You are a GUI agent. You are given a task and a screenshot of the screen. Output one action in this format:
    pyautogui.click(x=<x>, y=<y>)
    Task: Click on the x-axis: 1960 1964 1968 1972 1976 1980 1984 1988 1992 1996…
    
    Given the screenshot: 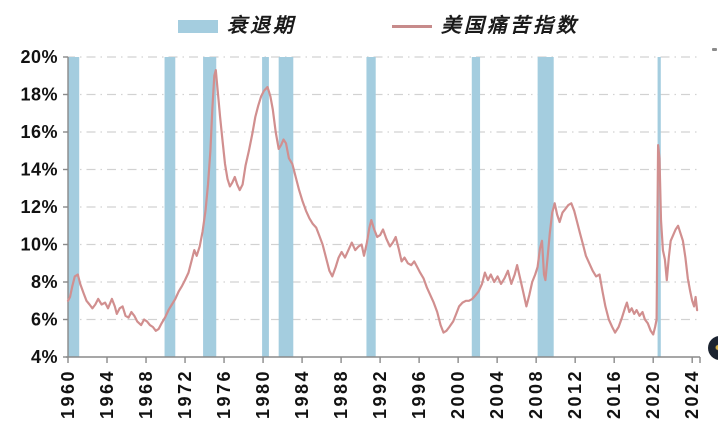 What is the action you would take?
    pyautogui.click(x=380, y=388)
    